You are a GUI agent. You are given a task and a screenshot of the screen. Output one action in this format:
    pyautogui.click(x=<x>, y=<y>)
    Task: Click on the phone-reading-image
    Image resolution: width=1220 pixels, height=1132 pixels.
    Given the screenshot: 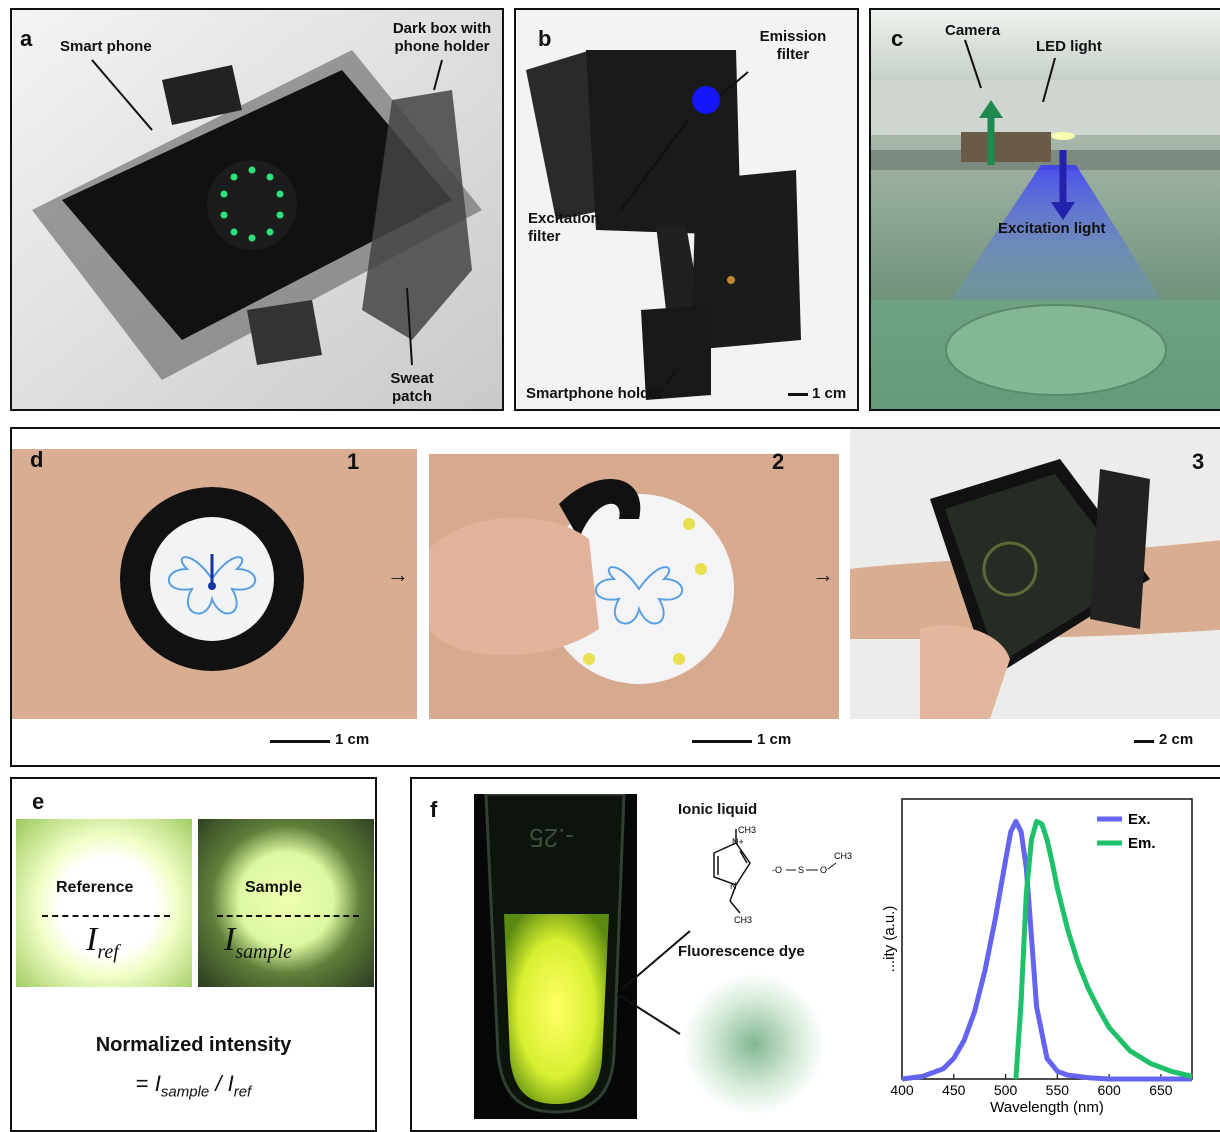 What is the action you would take?
    pyautogui.click(x=1035, y=574)
    